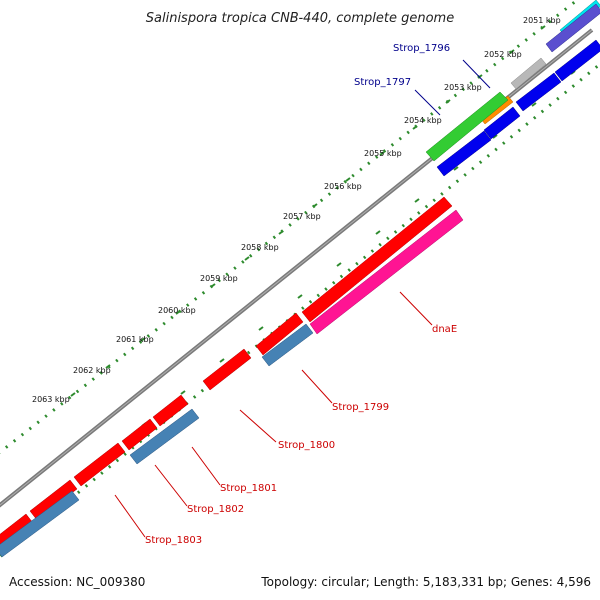 The height and width of the screenshot is (600, 600). What do you see at coordinates (360, 407) in the screenshot?
I see `label-strop-1799: Strop_1799` at bounding box center [360, 407].